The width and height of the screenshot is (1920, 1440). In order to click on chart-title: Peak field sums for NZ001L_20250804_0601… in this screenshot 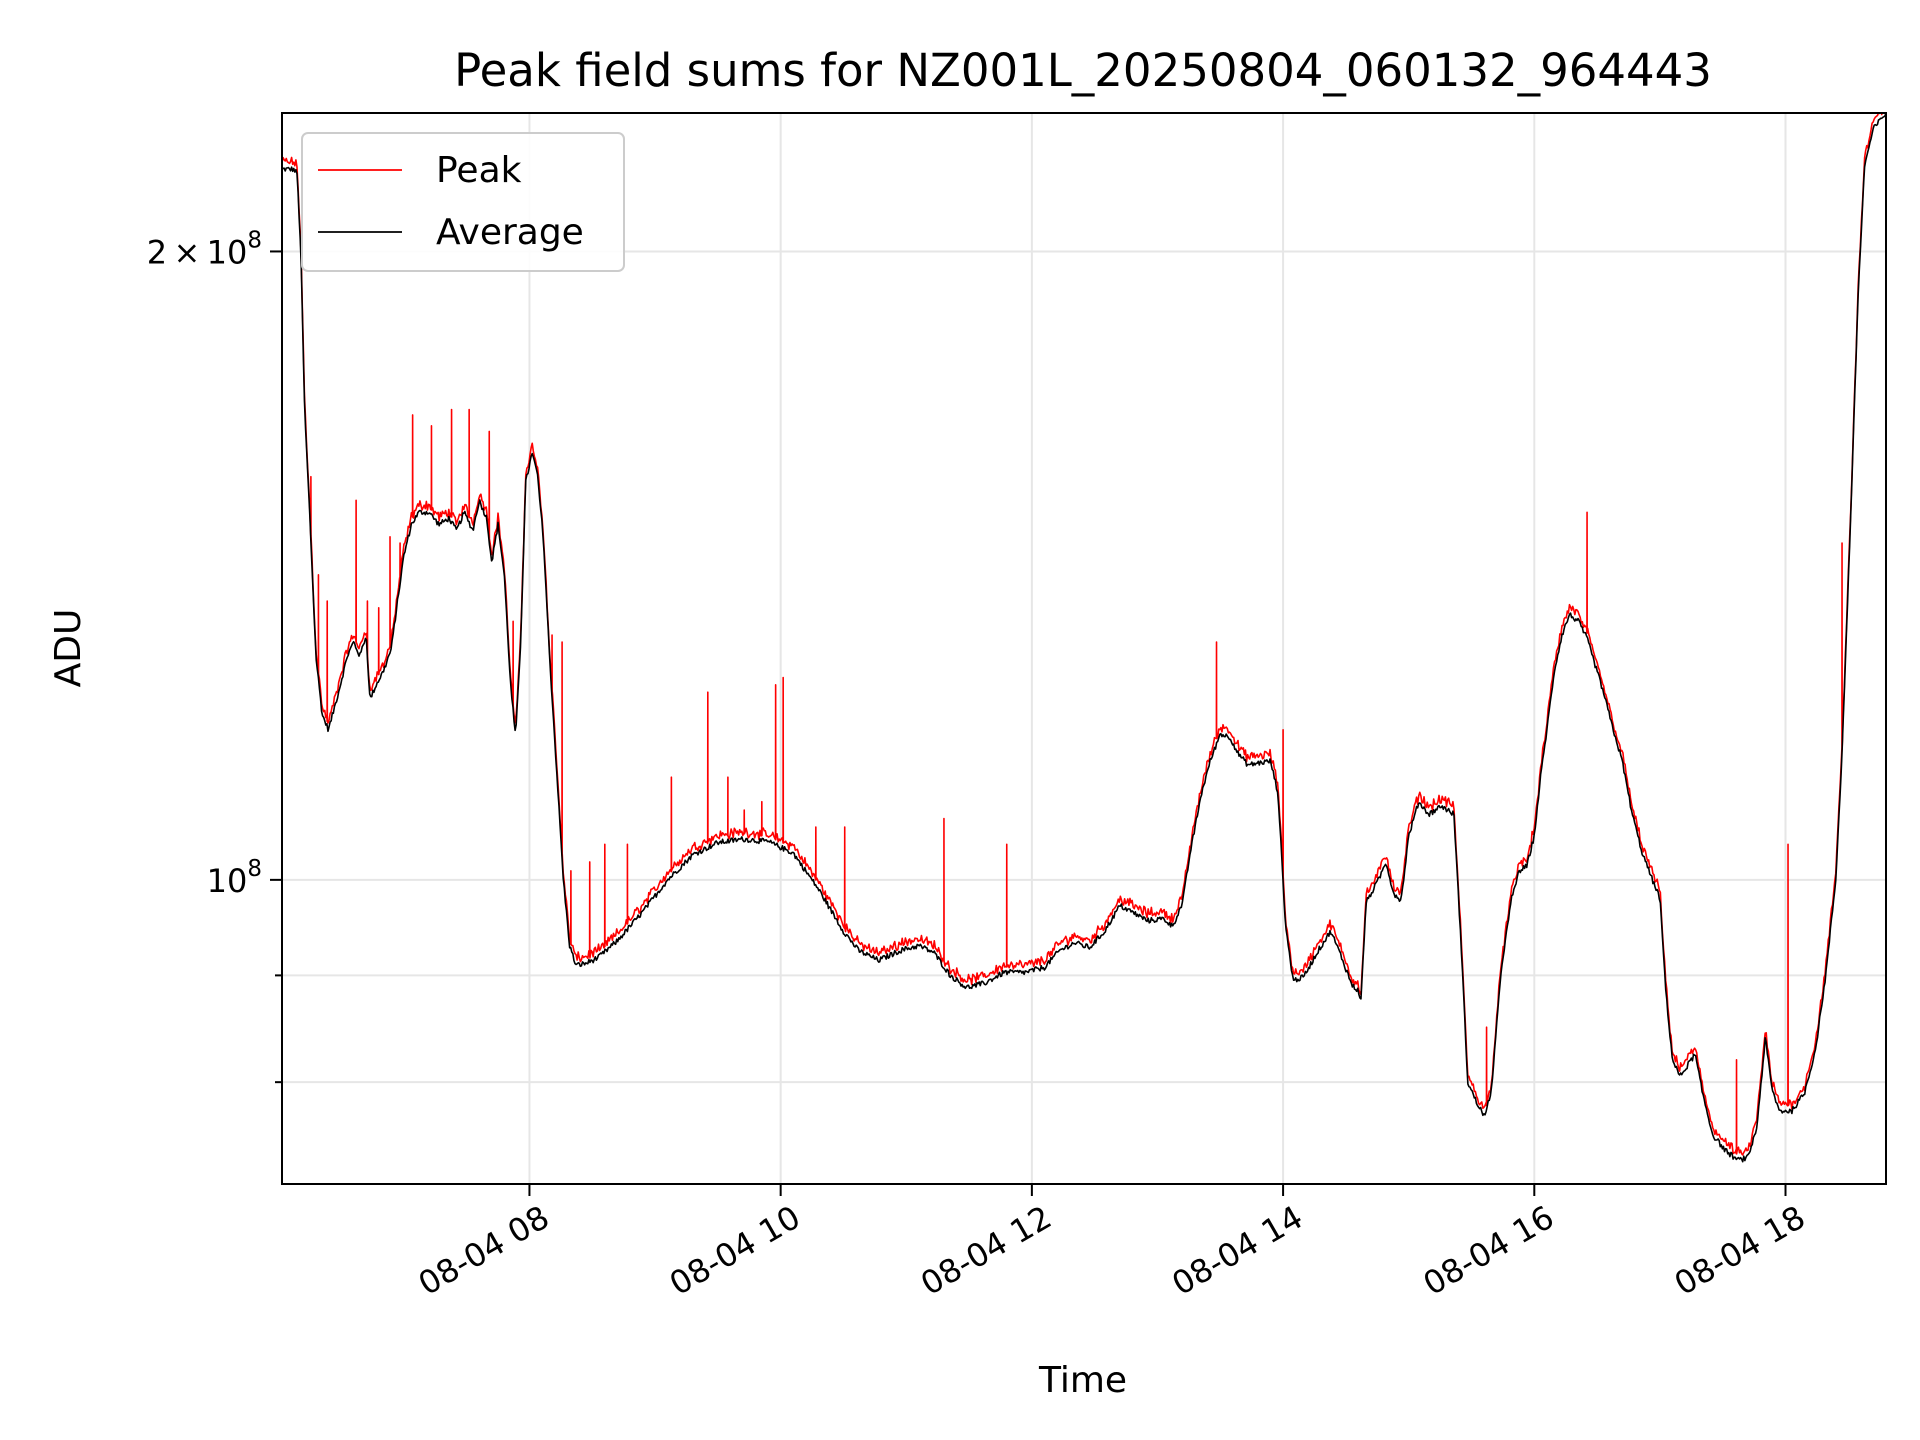, I will do `click(1083, 70)`.